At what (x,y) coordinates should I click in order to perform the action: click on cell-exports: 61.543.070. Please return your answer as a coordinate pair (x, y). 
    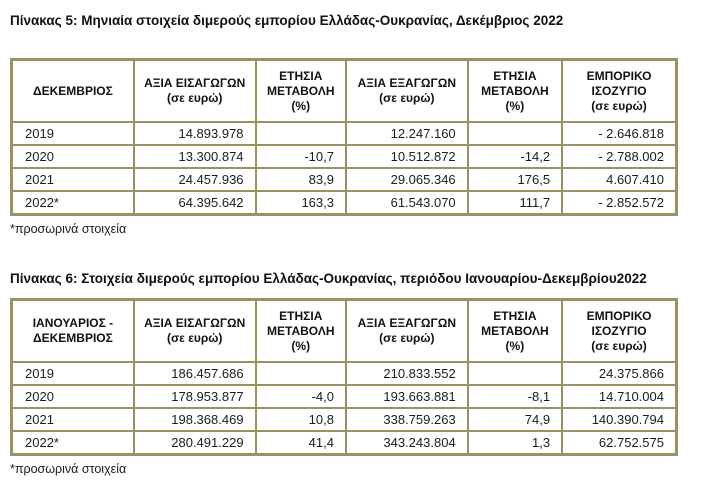
    Looking at the image, I should click on (406, 203).